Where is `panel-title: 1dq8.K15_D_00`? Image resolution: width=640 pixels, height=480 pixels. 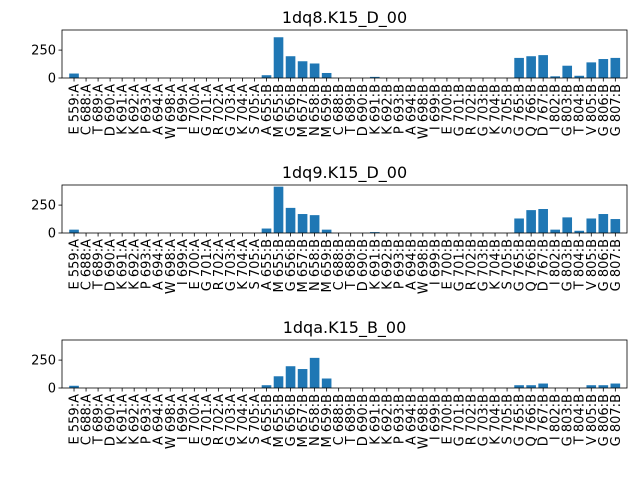
panel-title: 1dq8.K15_D_00 is located at coordinates (344, 18).